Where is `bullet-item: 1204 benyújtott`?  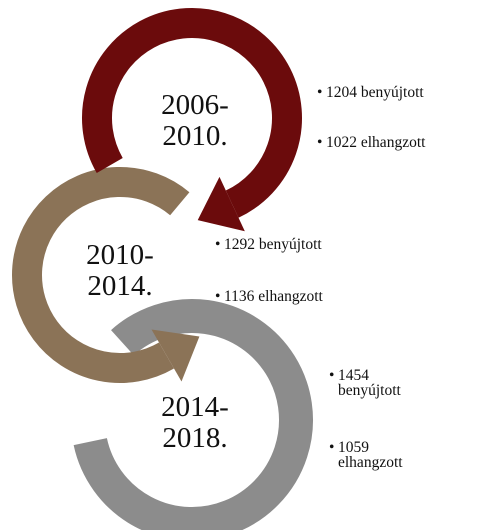
bullet-item: 1204 benyújtott is located at coordinates (370, 93).